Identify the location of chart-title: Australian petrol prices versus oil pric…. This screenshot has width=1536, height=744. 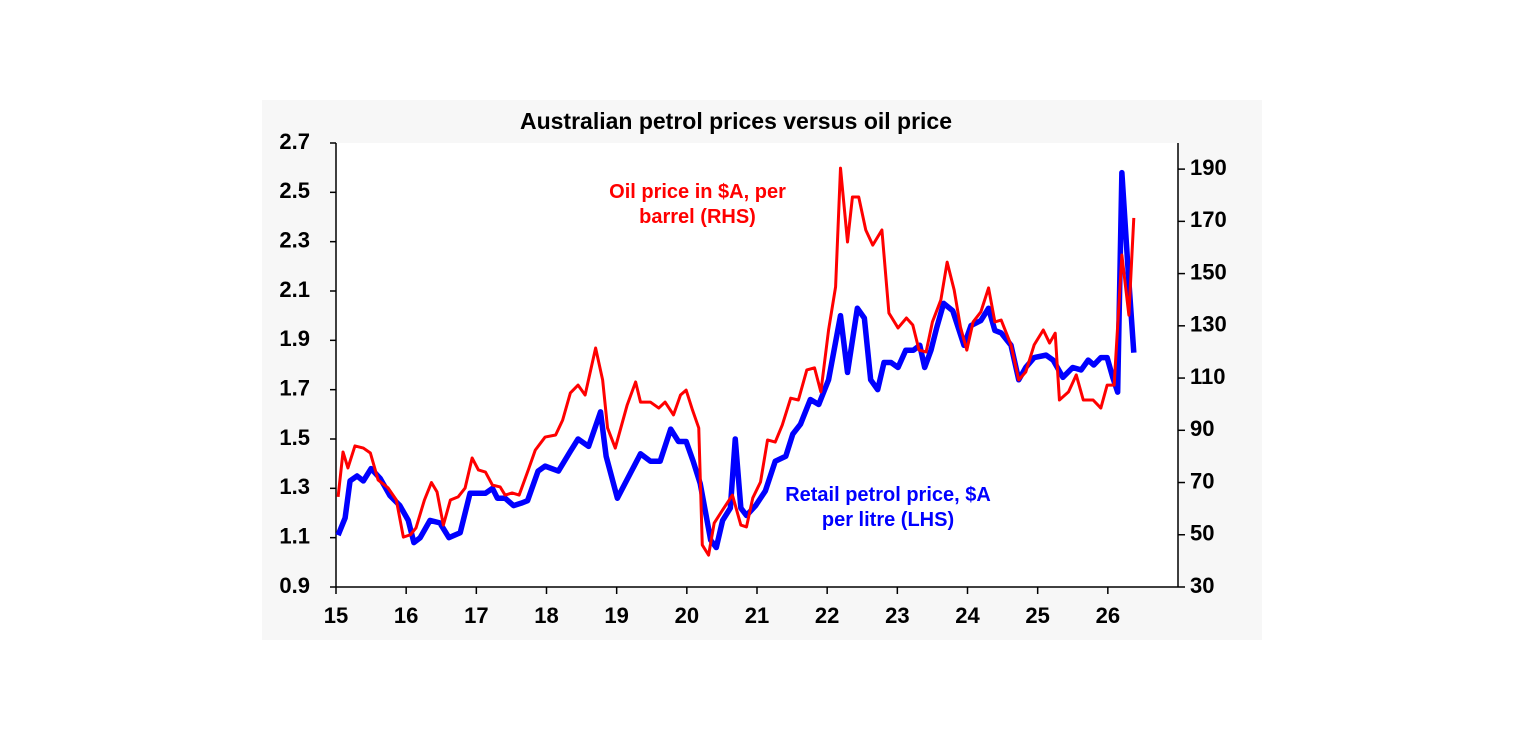
(736, 121).